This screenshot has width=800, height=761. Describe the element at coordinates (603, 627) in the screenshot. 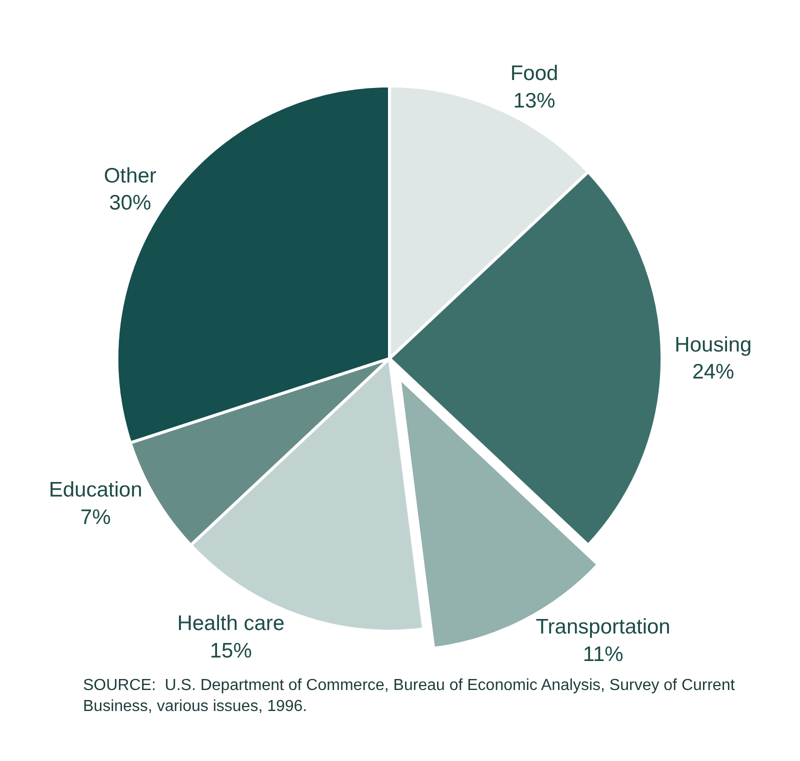

I see `slice-label: Transportation` at that location.